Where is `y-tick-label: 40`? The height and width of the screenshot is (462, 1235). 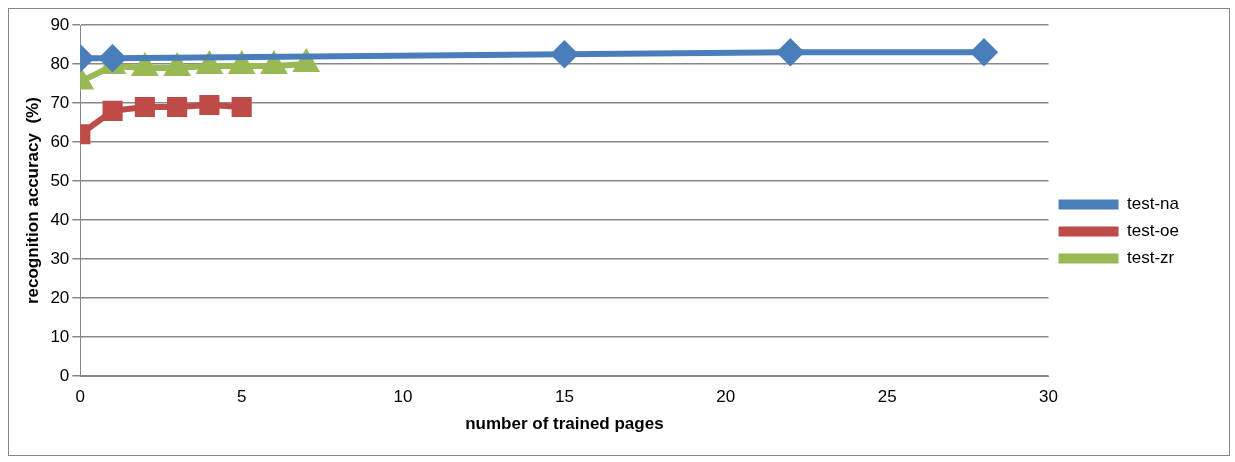 y-tick-label: 40 is located at coordinates (60, 219).